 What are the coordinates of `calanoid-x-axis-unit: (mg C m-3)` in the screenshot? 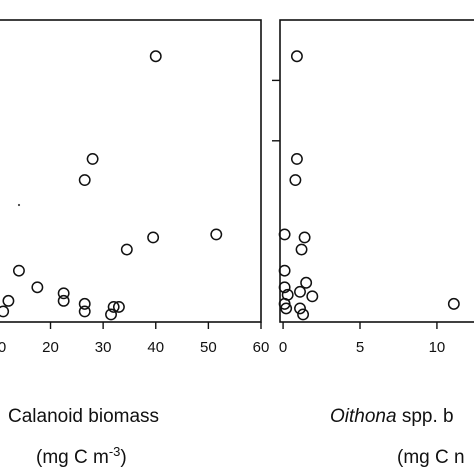 It's located at (81, 456).